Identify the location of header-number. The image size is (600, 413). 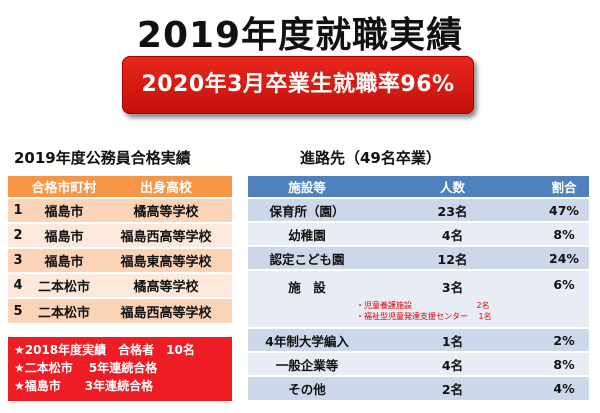
(18, 187).